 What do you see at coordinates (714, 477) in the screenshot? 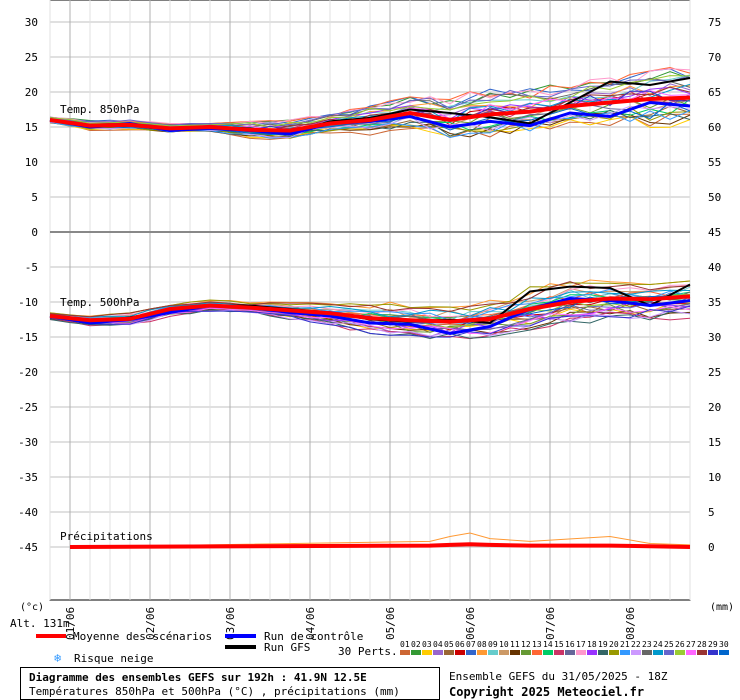
I see `y-right-tick-label: 10` at bounding box center [714, 477].